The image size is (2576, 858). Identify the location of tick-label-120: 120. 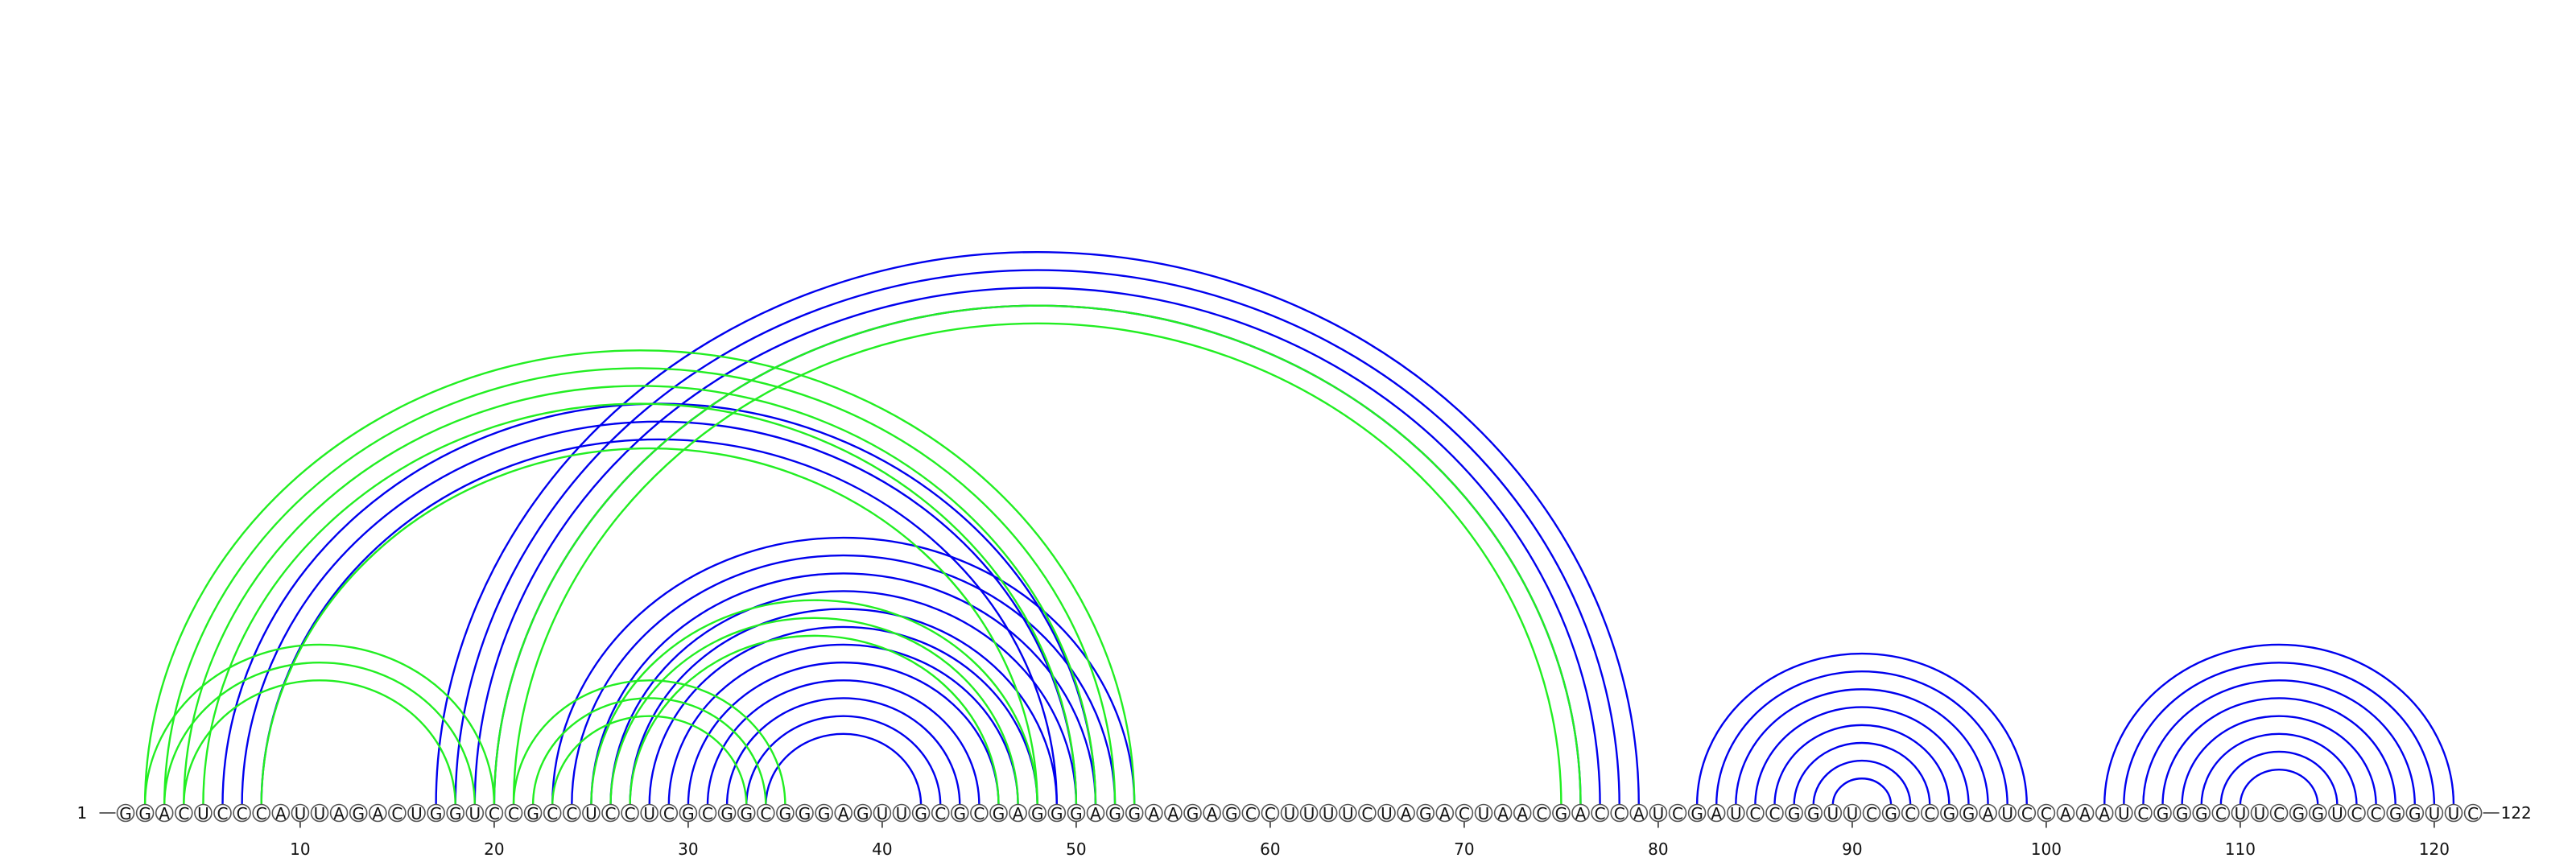
(2434, 849).